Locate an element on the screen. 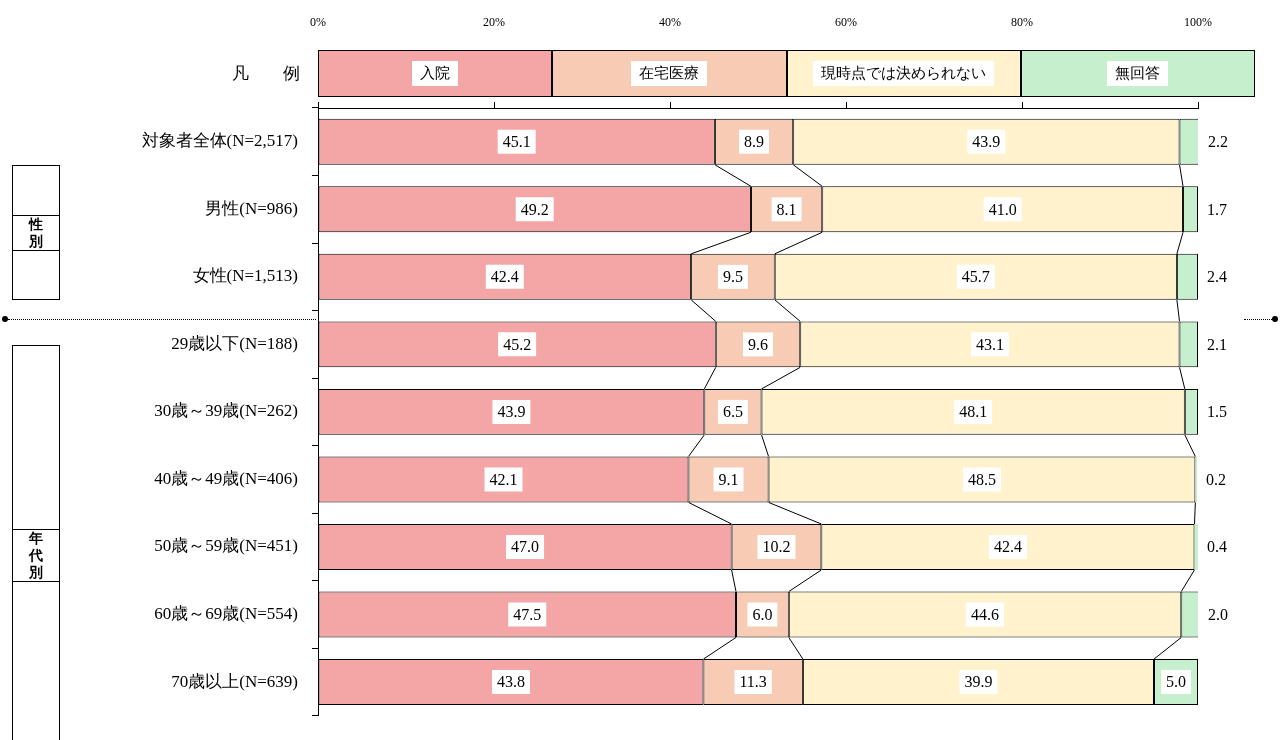  data-label: 9.5 is located at coordinates (732, 277).